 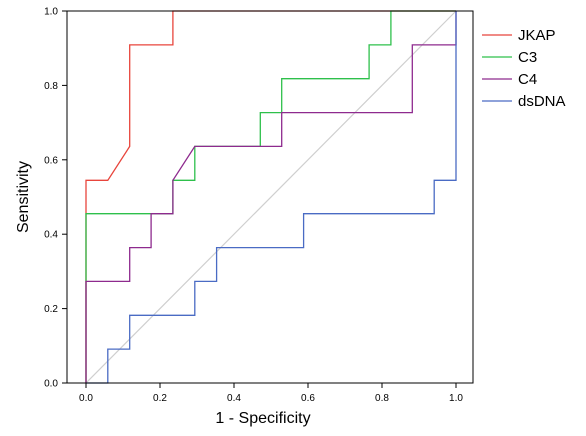 What do you see at coordinates (51, 160) in the screenshot?
I see `y-tick-label: 0.6` at bounding box center [51, 160].